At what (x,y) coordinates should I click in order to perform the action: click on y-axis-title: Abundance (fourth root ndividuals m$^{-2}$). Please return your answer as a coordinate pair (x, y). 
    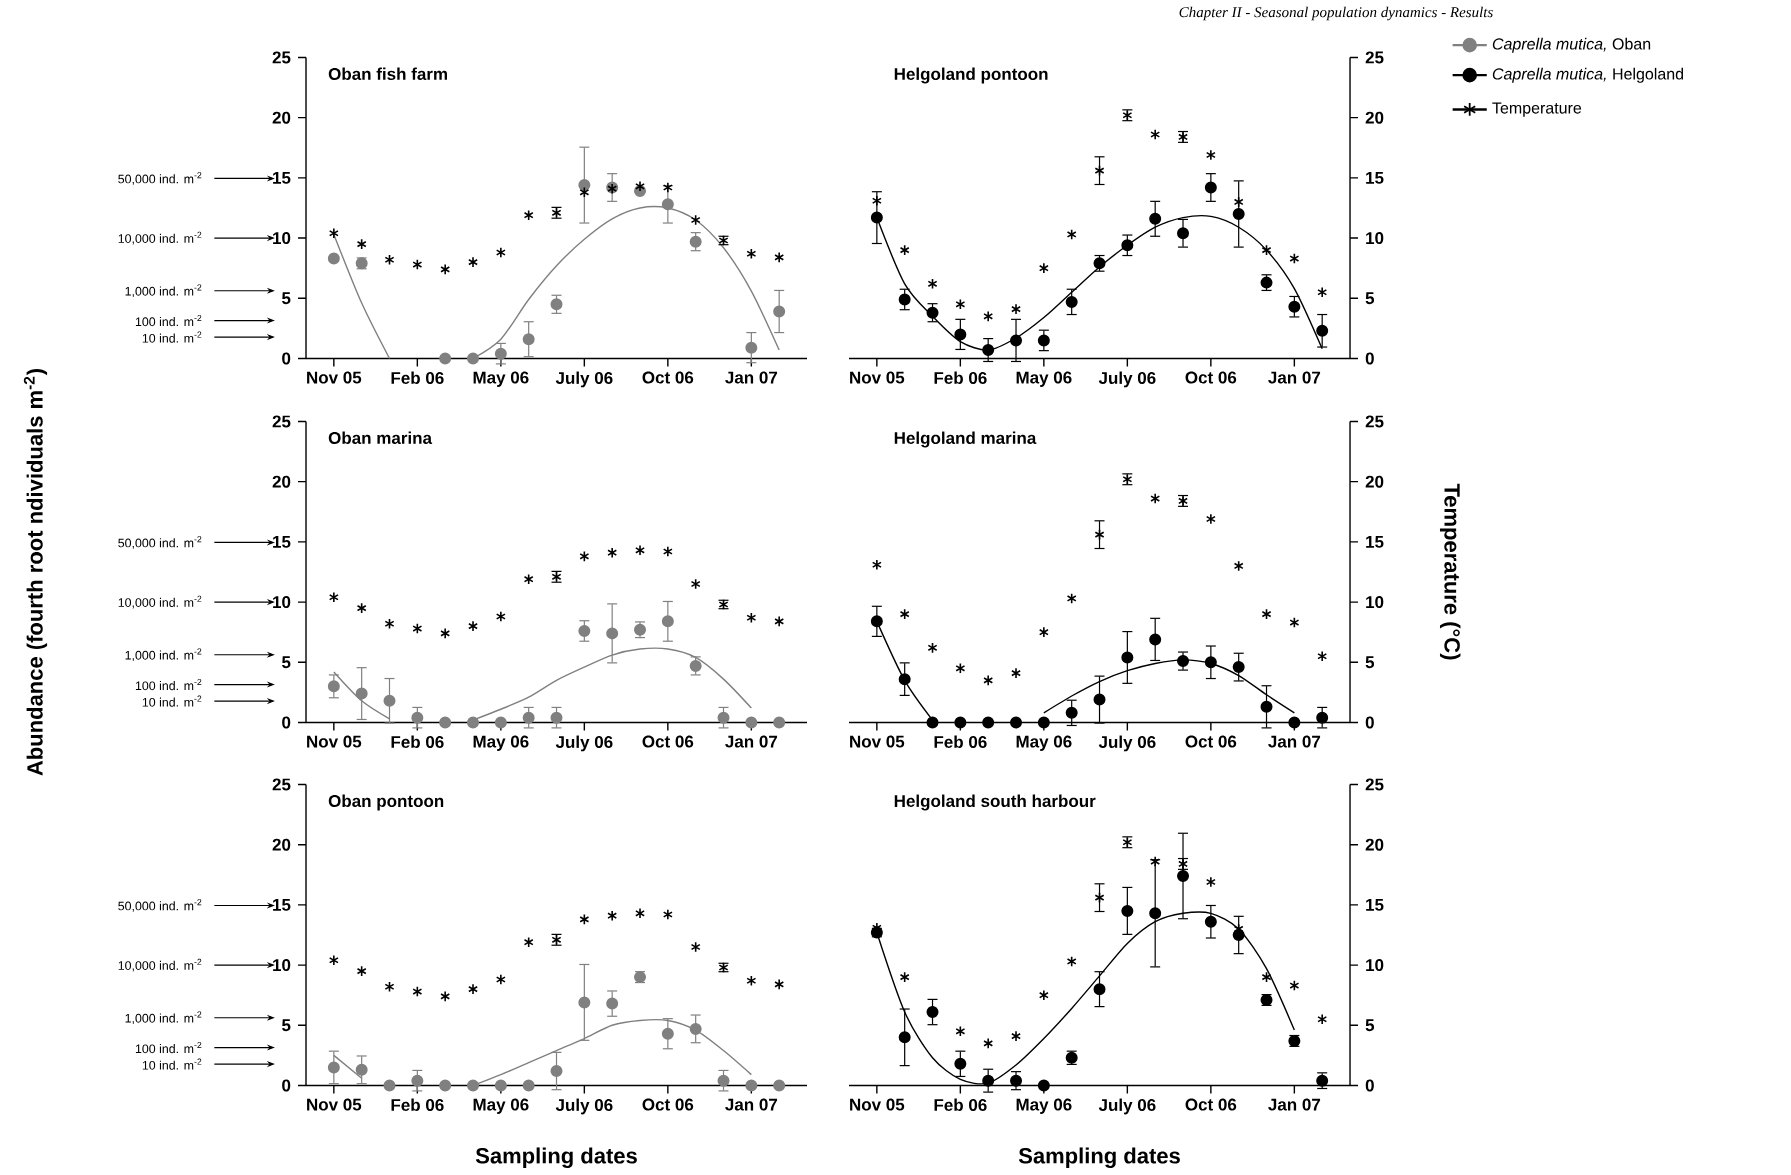
    Looking at the image, I should click on (35, 572).